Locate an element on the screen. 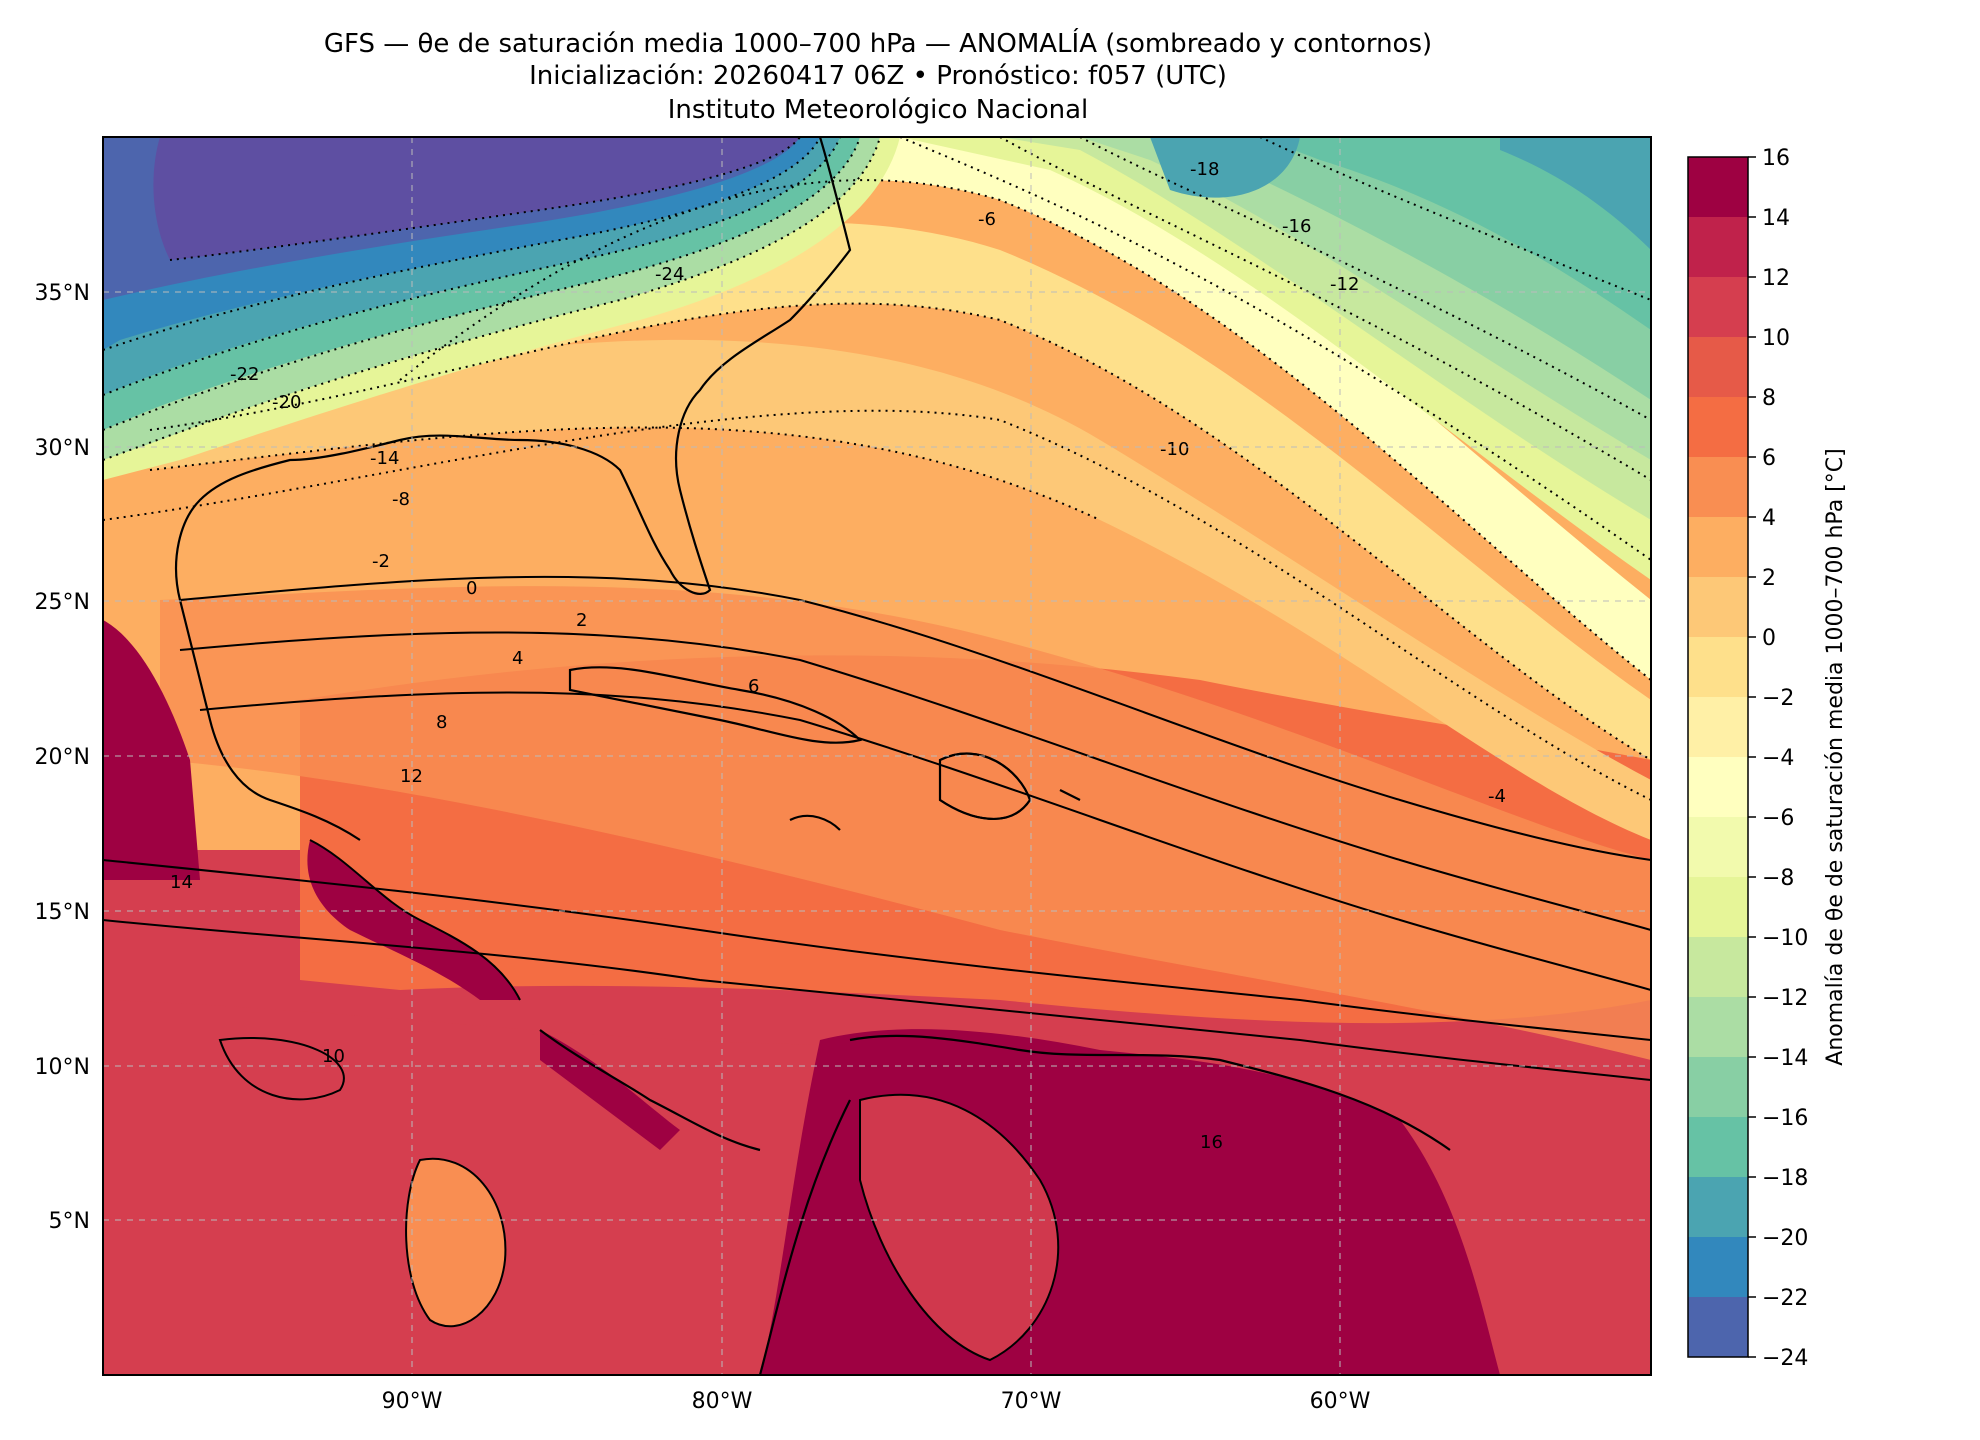 The width and height of the screenshot is (1980, 1440). contour-label: -6 is located at coordinates (987, 219).